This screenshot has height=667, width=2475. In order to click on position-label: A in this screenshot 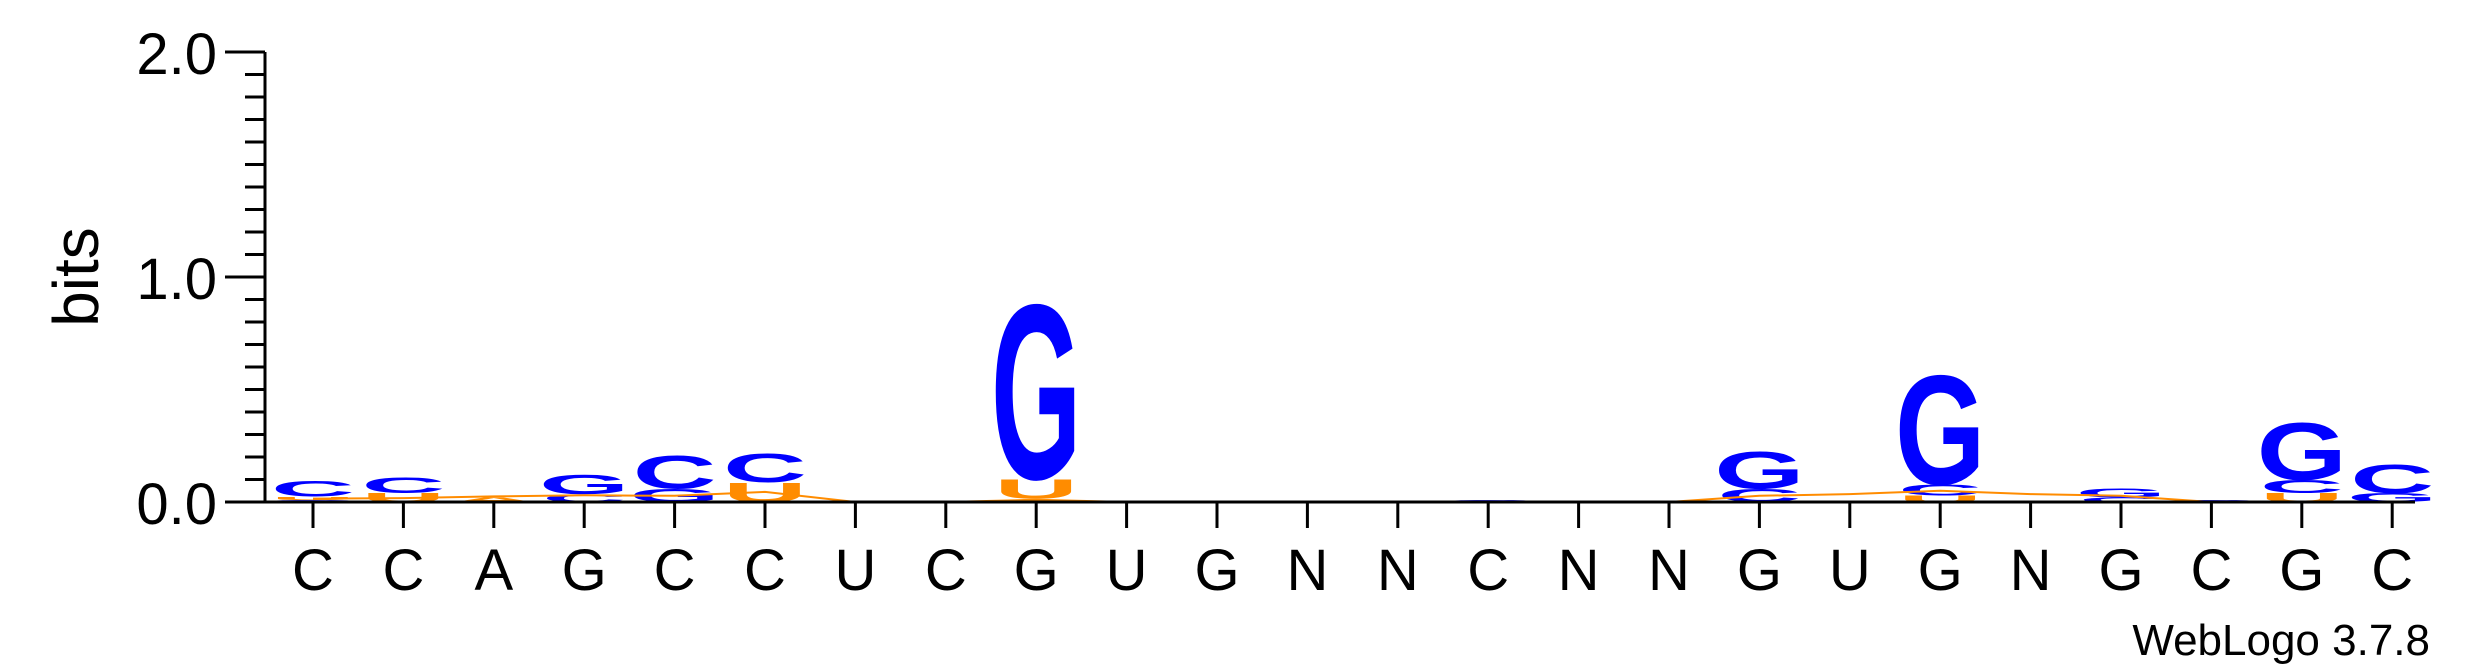, I will do `click(493, 570)`.